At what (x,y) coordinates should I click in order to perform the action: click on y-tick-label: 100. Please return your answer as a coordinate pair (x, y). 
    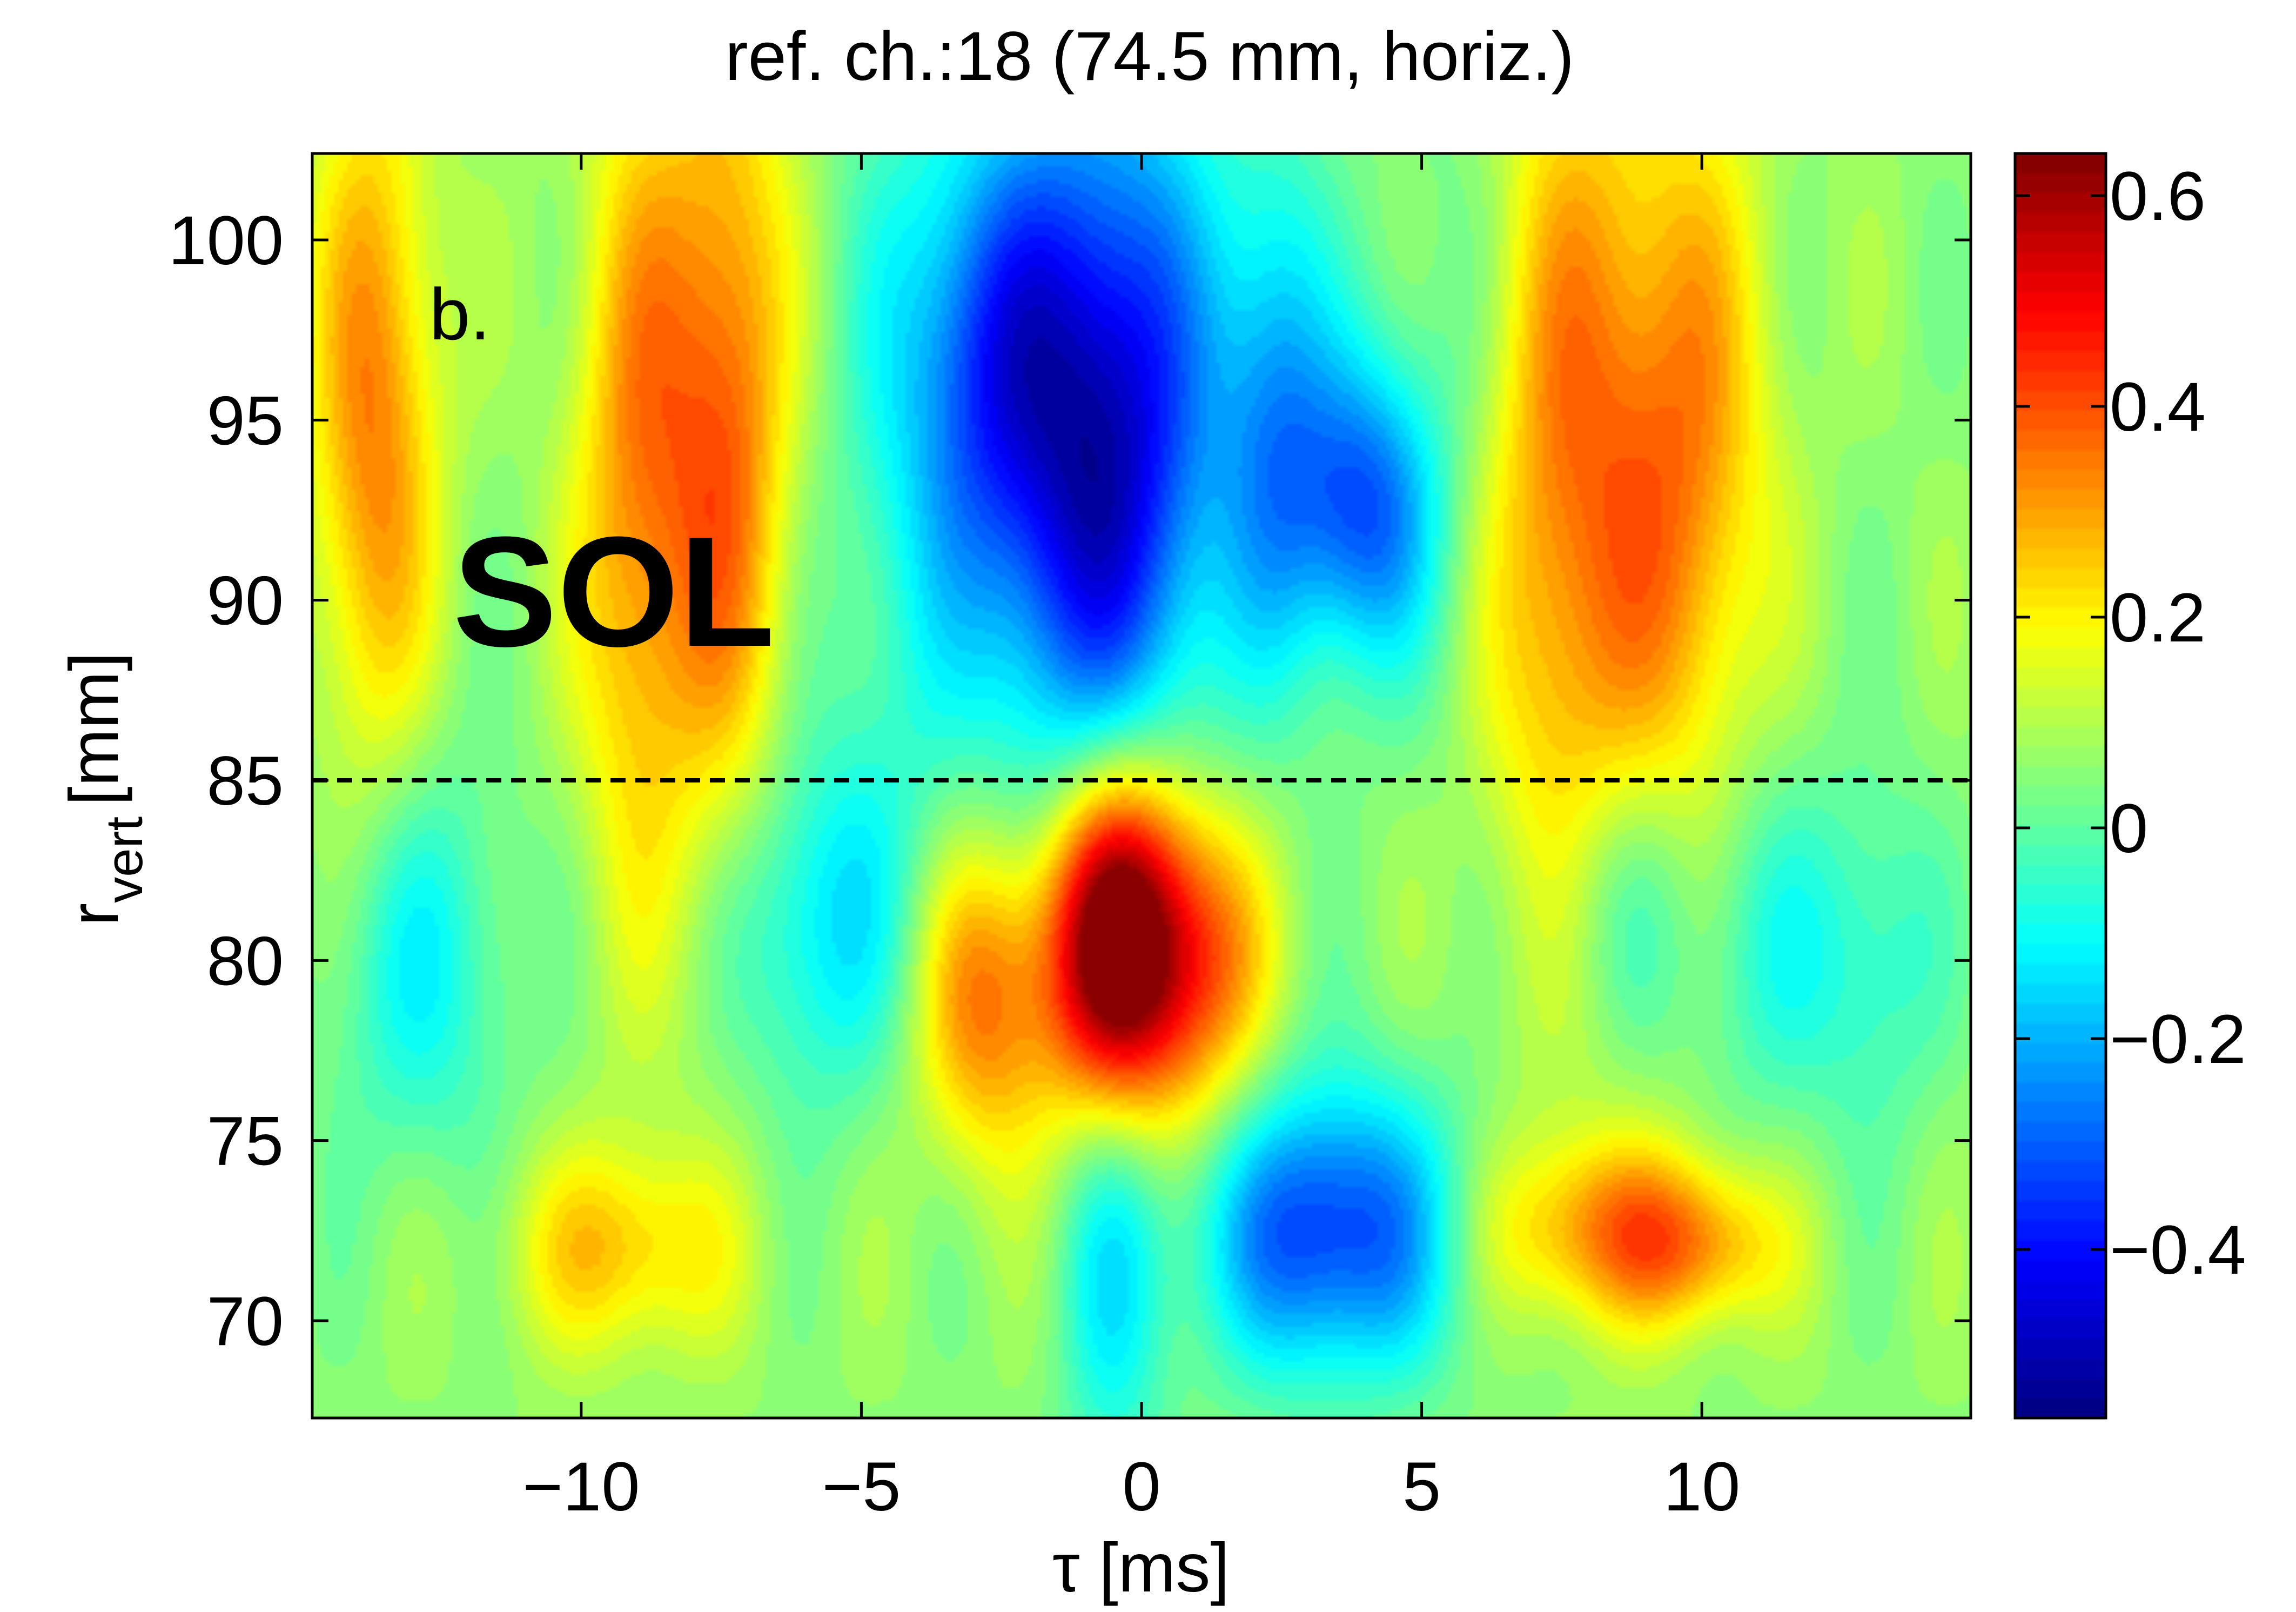
    Looking at the image, I should click on (226, 240).